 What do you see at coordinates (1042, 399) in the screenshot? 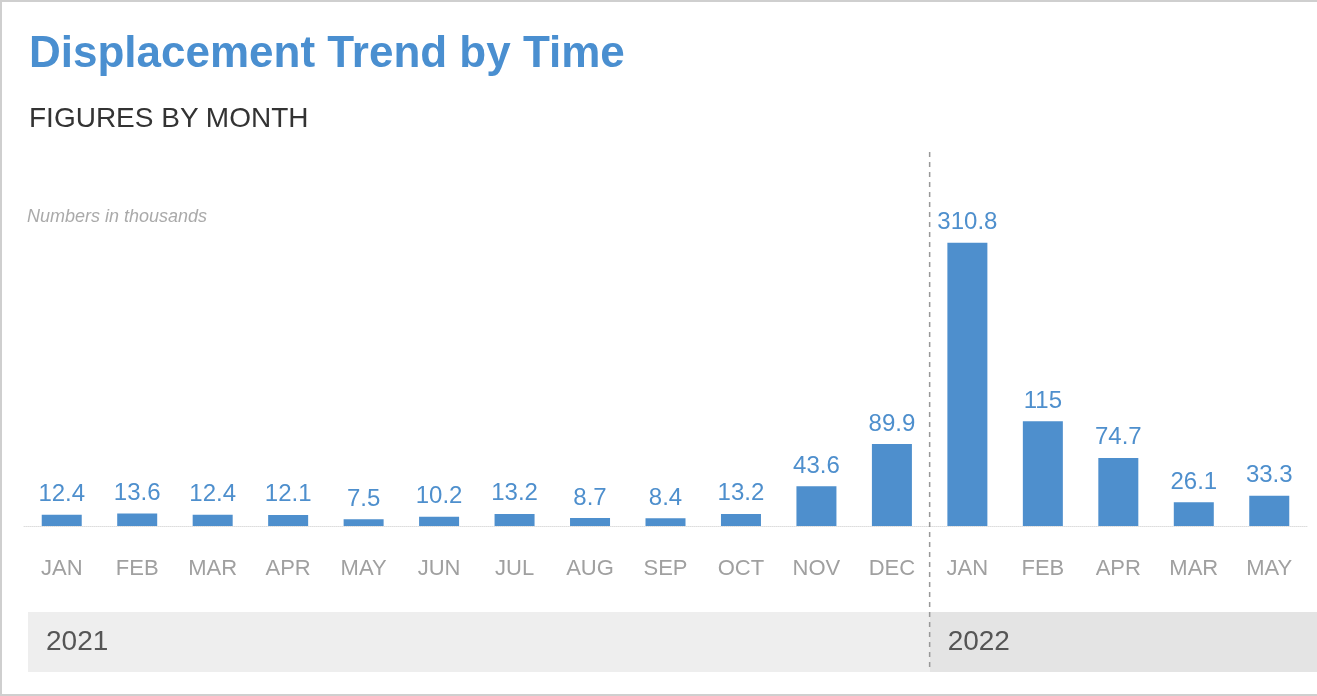
I see `data-label: 115` at bounding box center [1042, 399].